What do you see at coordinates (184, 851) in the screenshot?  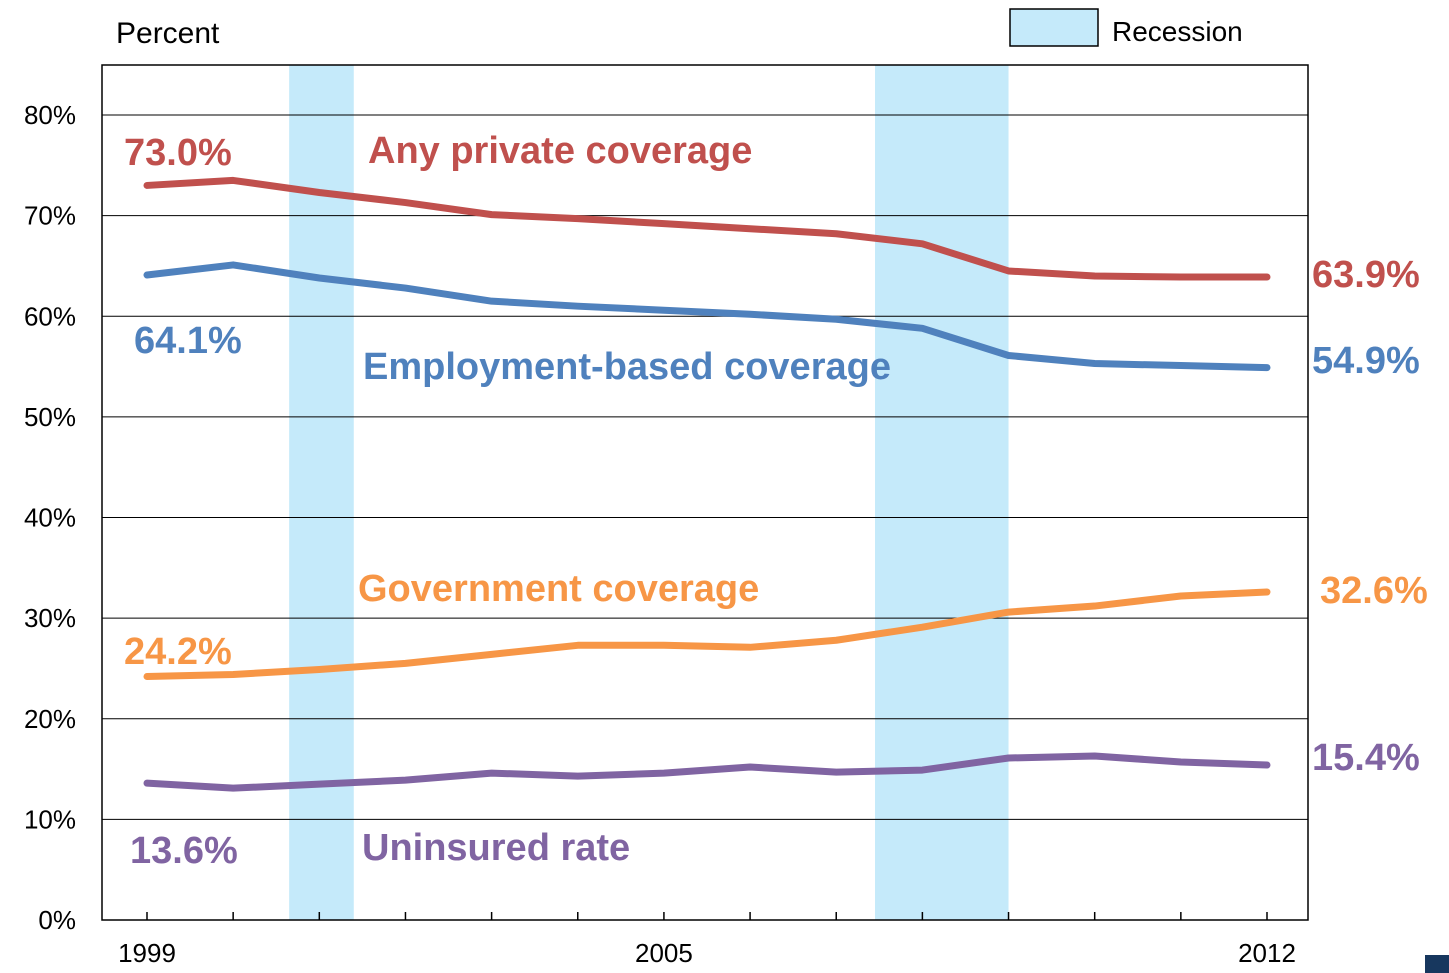 I see `start-label-uninsured: 13.6%` at bounding box center [184, 851].